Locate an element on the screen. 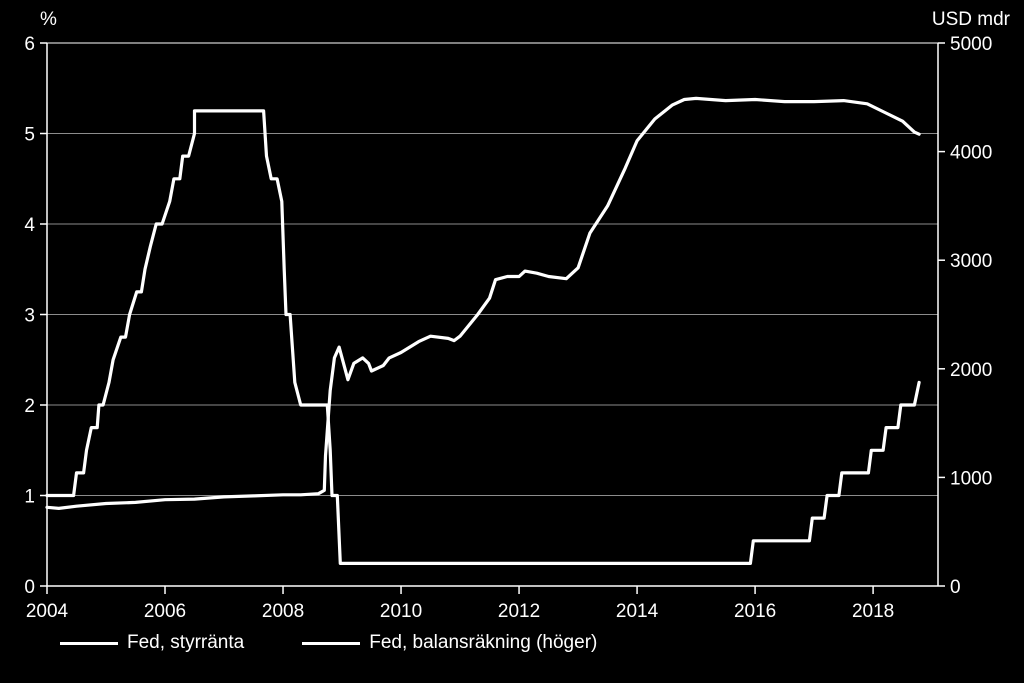  x-tick-label: 2006 is located at coordinates (165, 611).